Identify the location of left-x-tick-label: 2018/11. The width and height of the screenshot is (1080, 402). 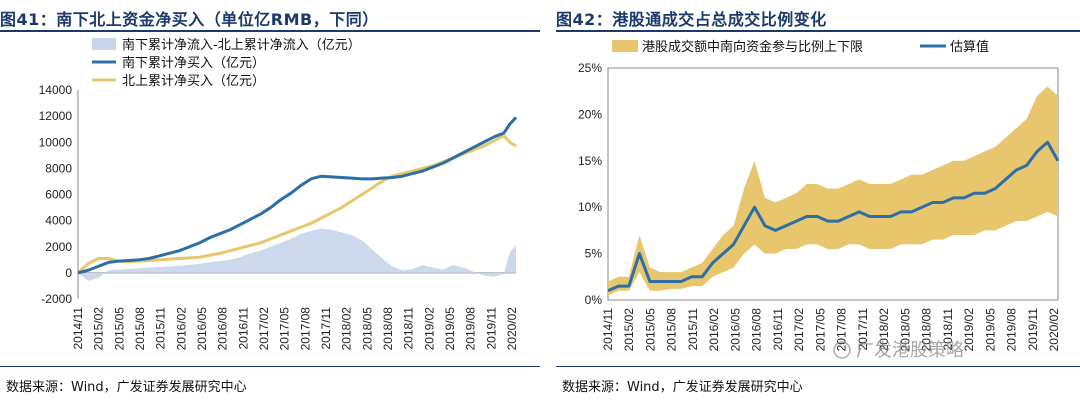
(409, 328).